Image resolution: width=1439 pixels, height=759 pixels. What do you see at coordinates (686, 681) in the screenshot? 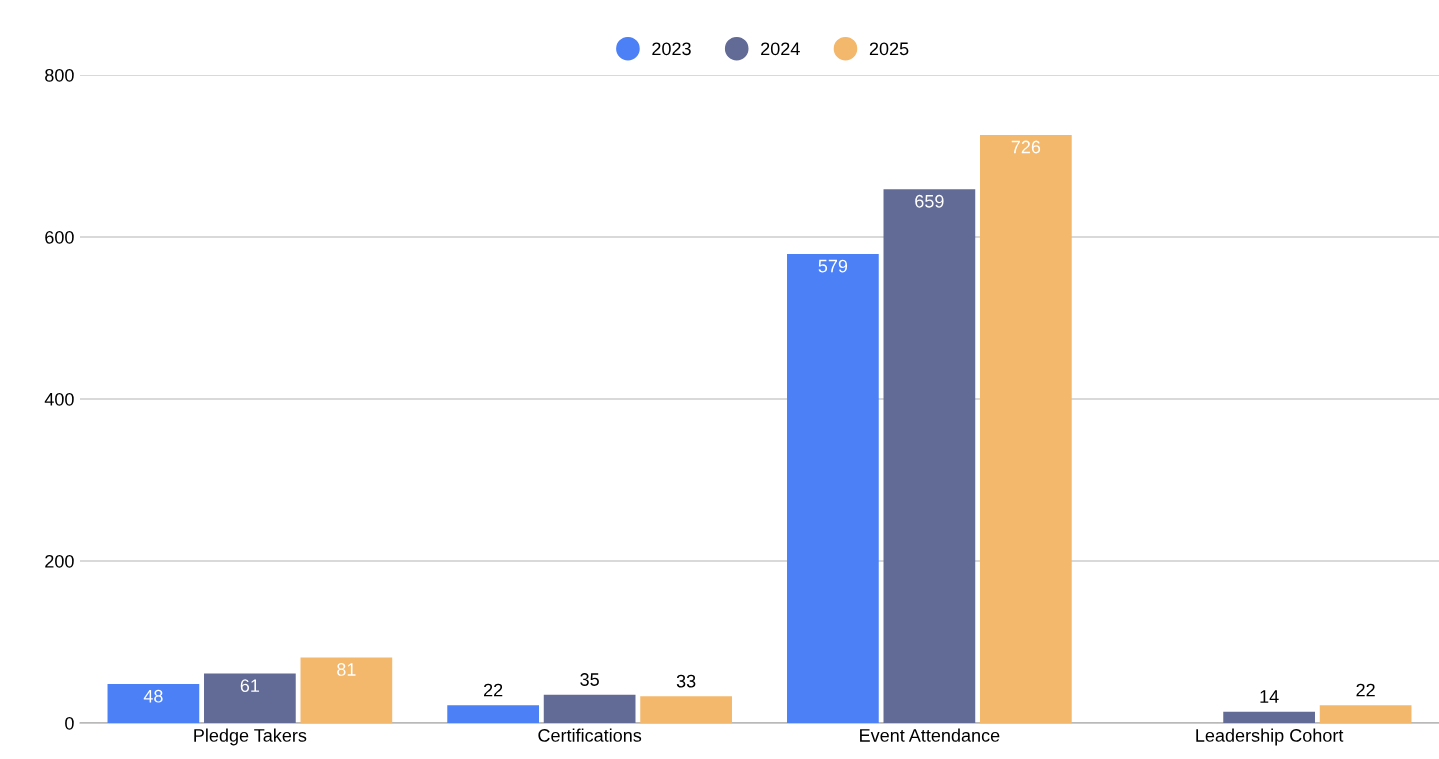
I see `data-label: 33` at bounding box center [686, 681].